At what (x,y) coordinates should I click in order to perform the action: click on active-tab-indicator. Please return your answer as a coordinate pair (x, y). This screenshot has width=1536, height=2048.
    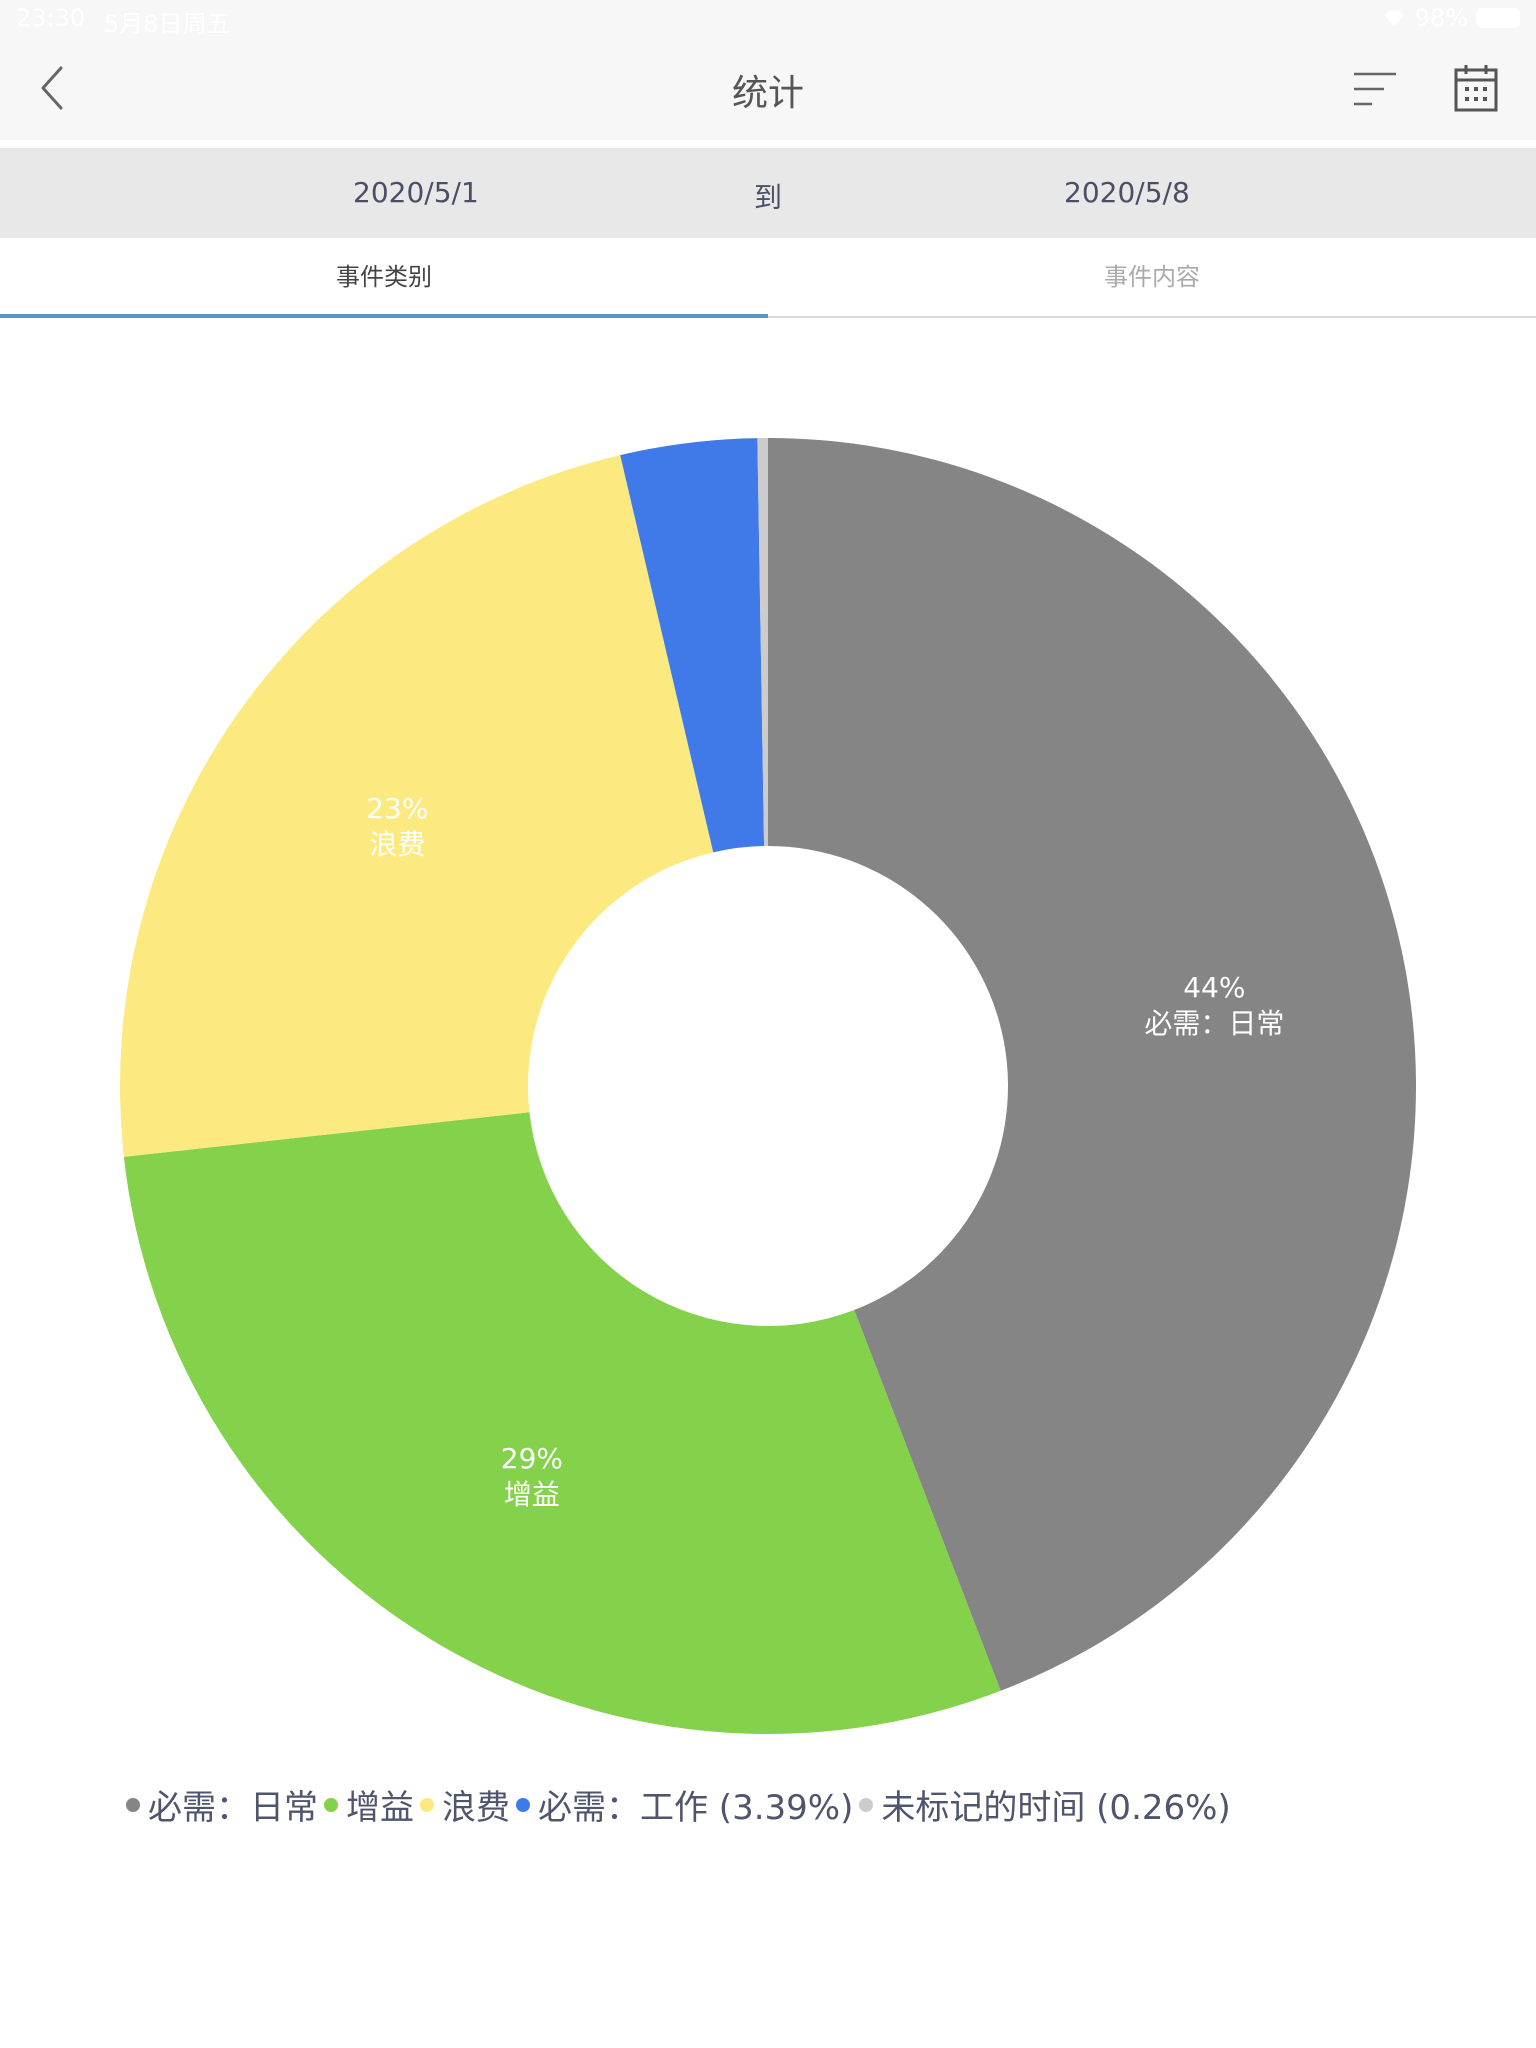
    Looking at the image, I should click on (384, 316).